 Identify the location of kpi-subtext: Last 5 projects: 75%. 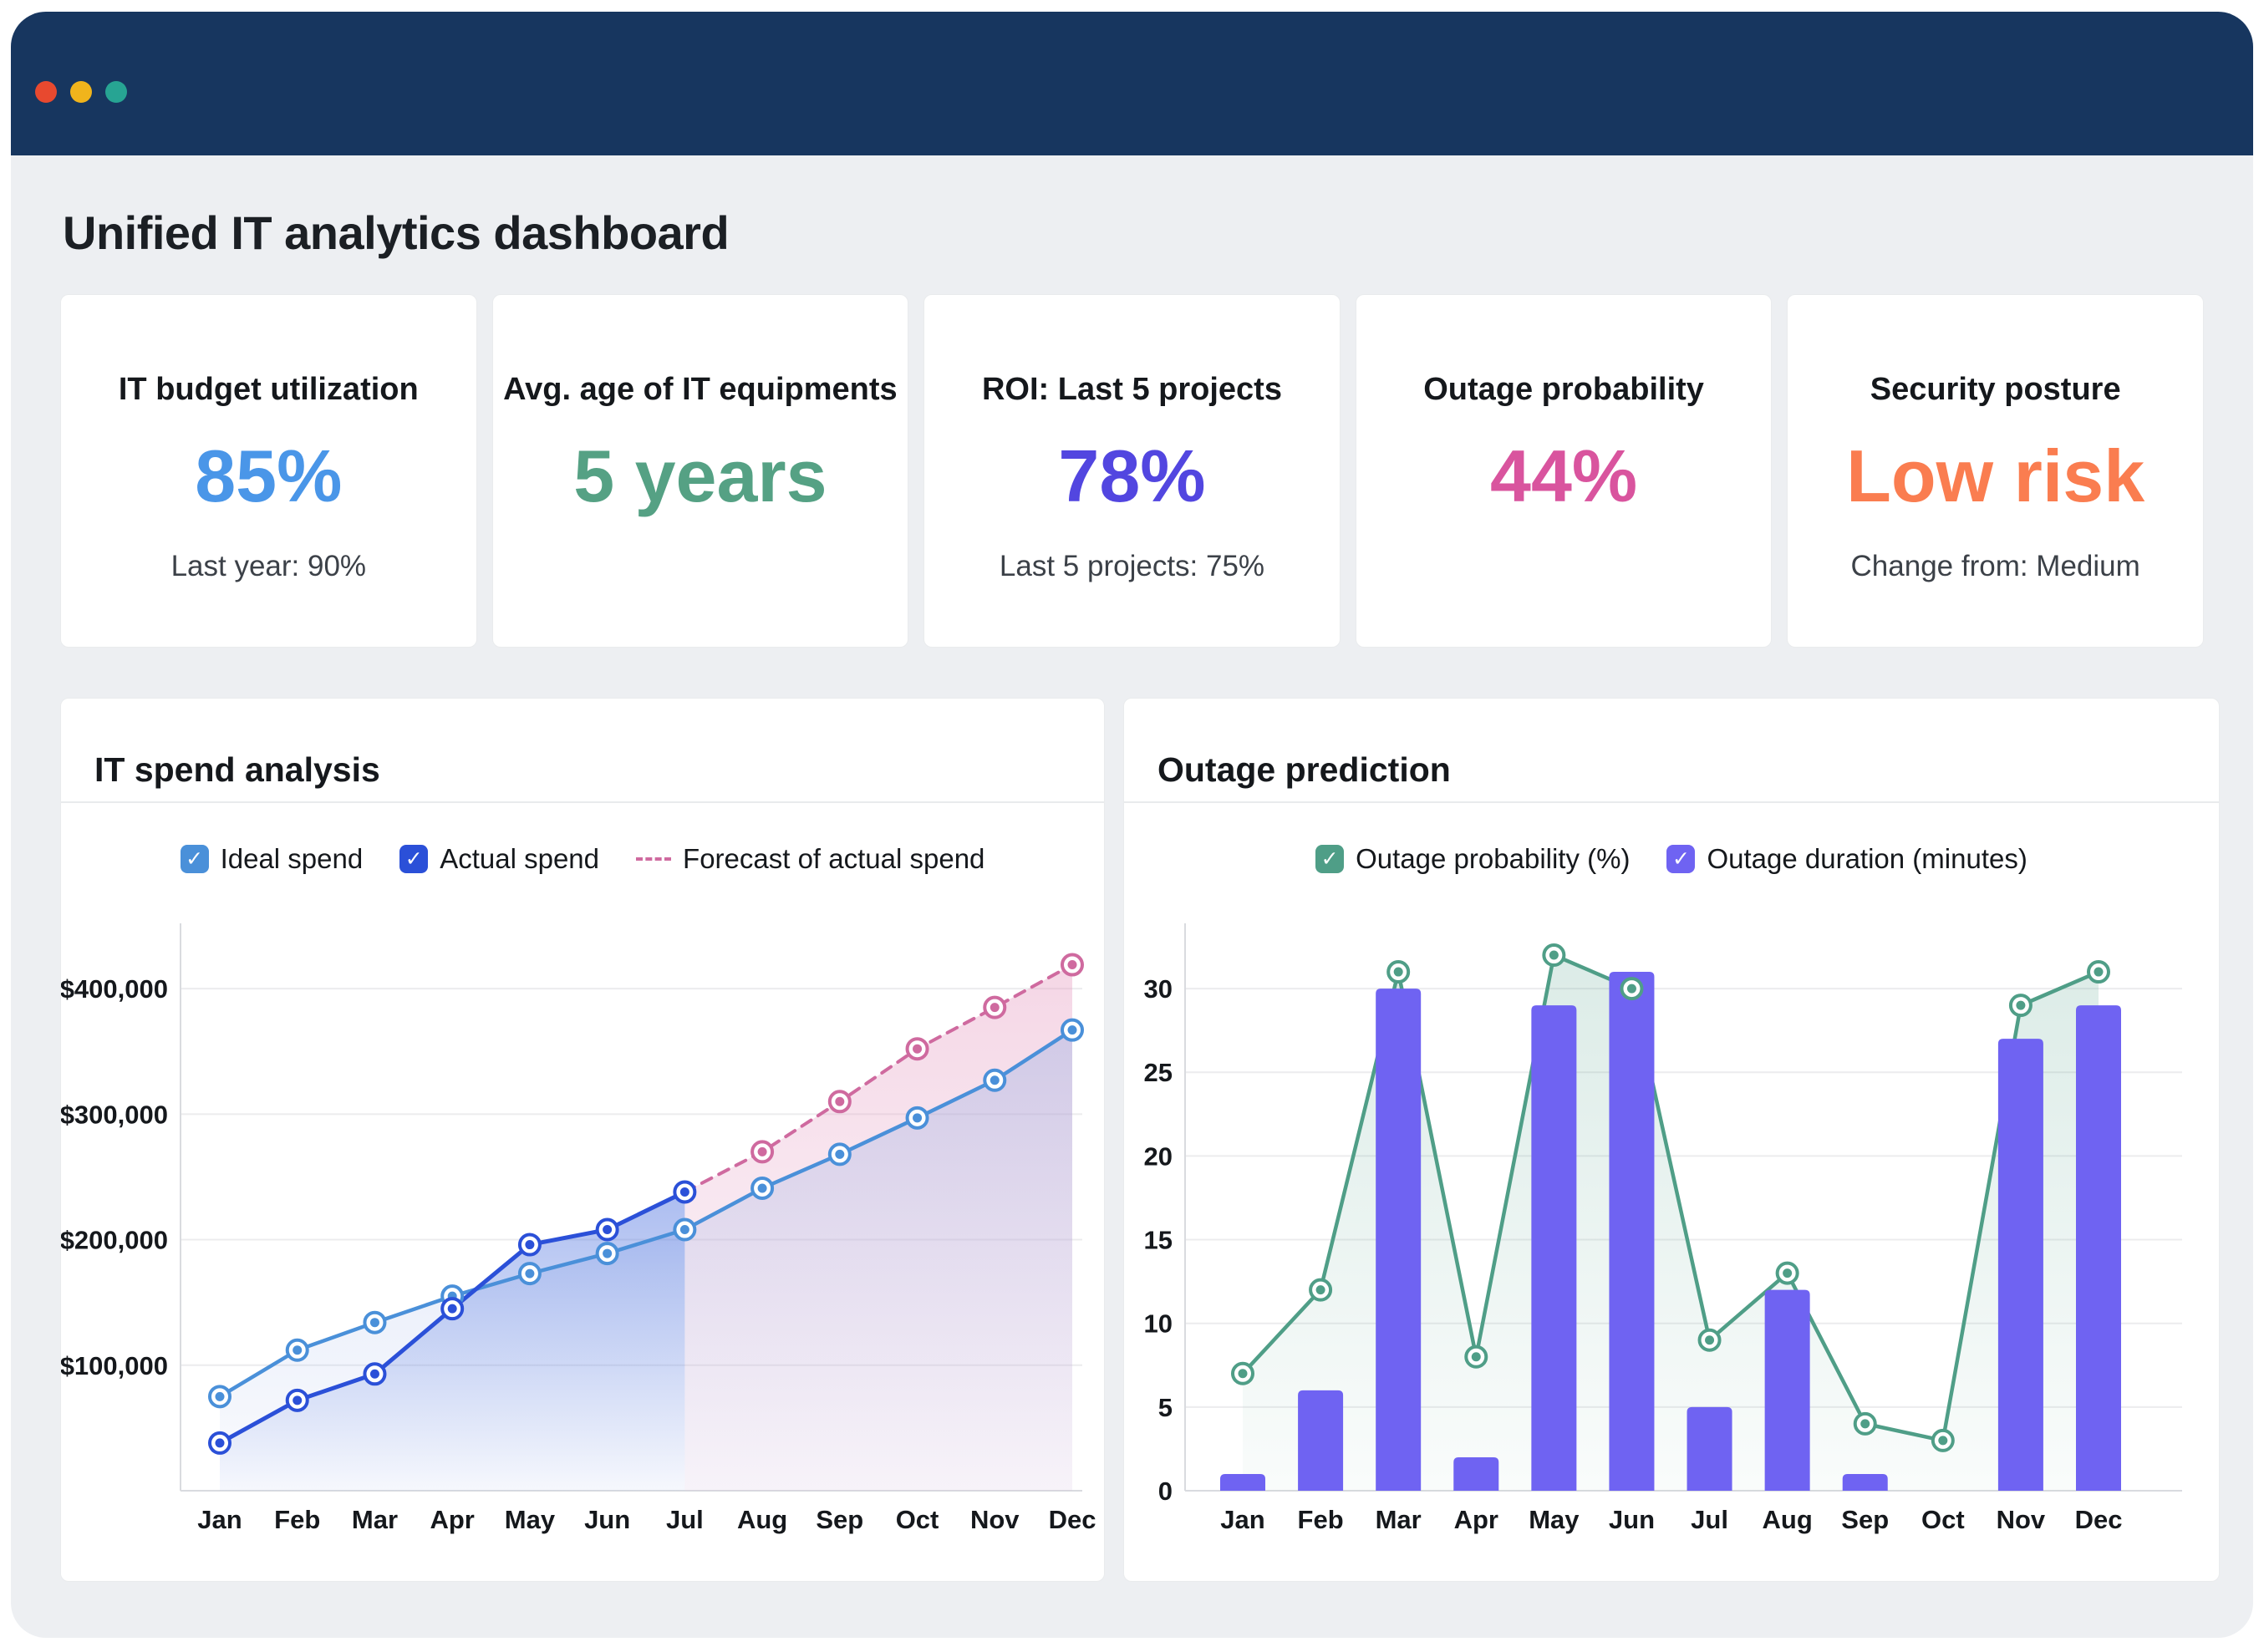
(1132, 566).